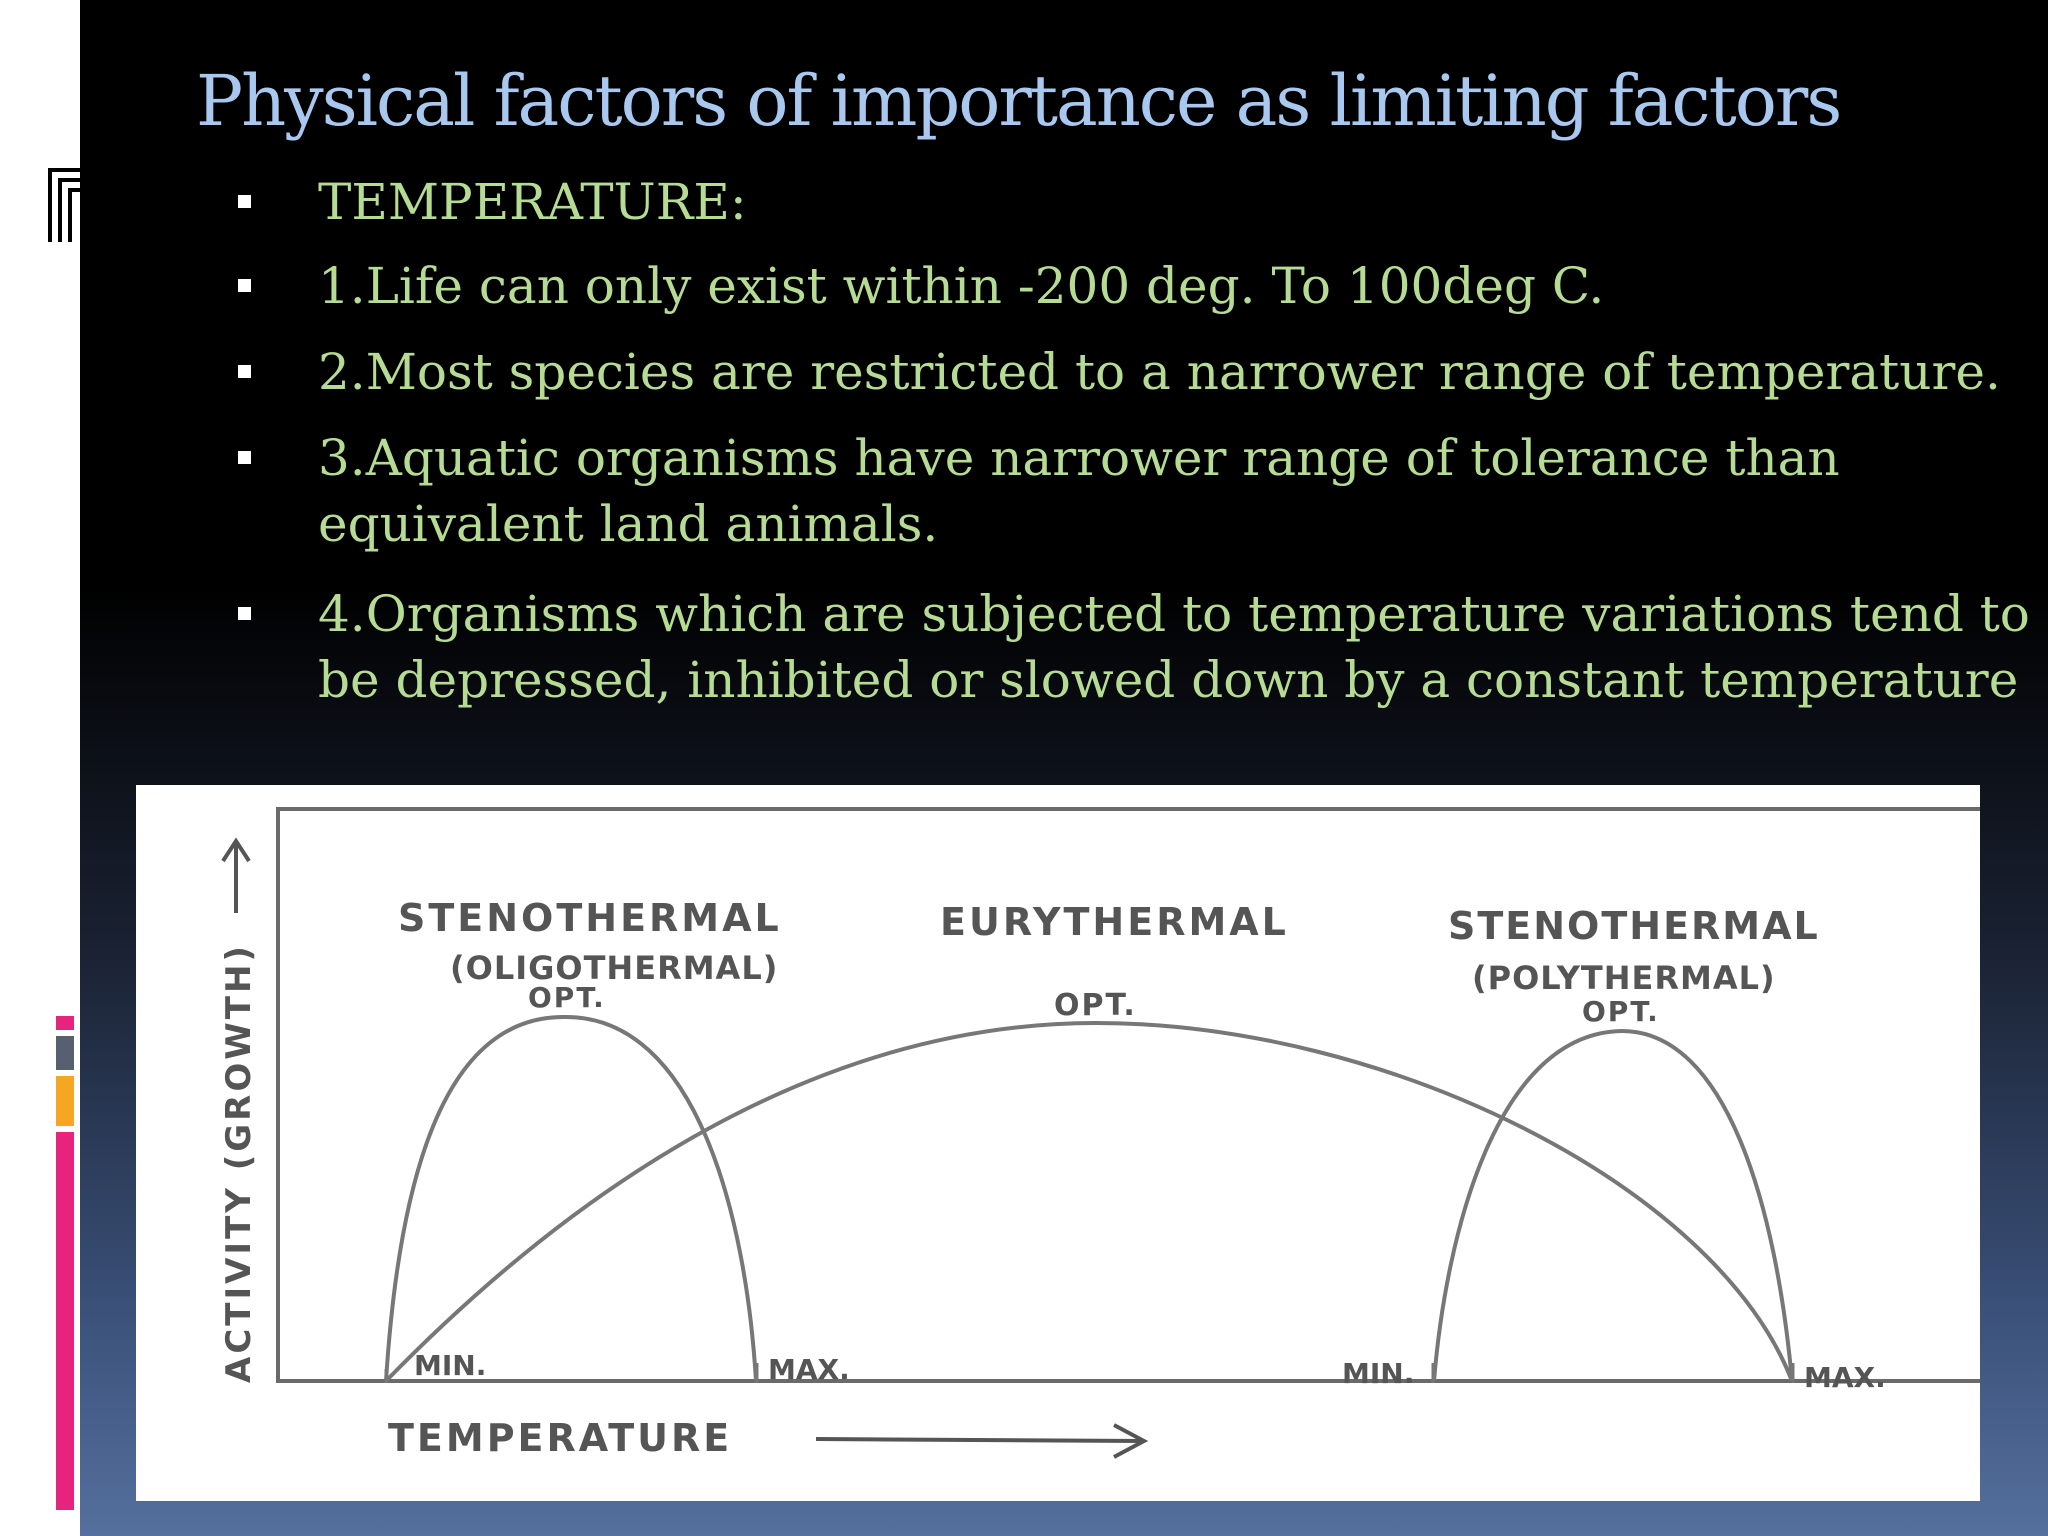  What do you see at coordinates (560, 1438) in the screenshot?
I see `x-axis-label: TEMPERATURE` at bounding box center [560, 1438].